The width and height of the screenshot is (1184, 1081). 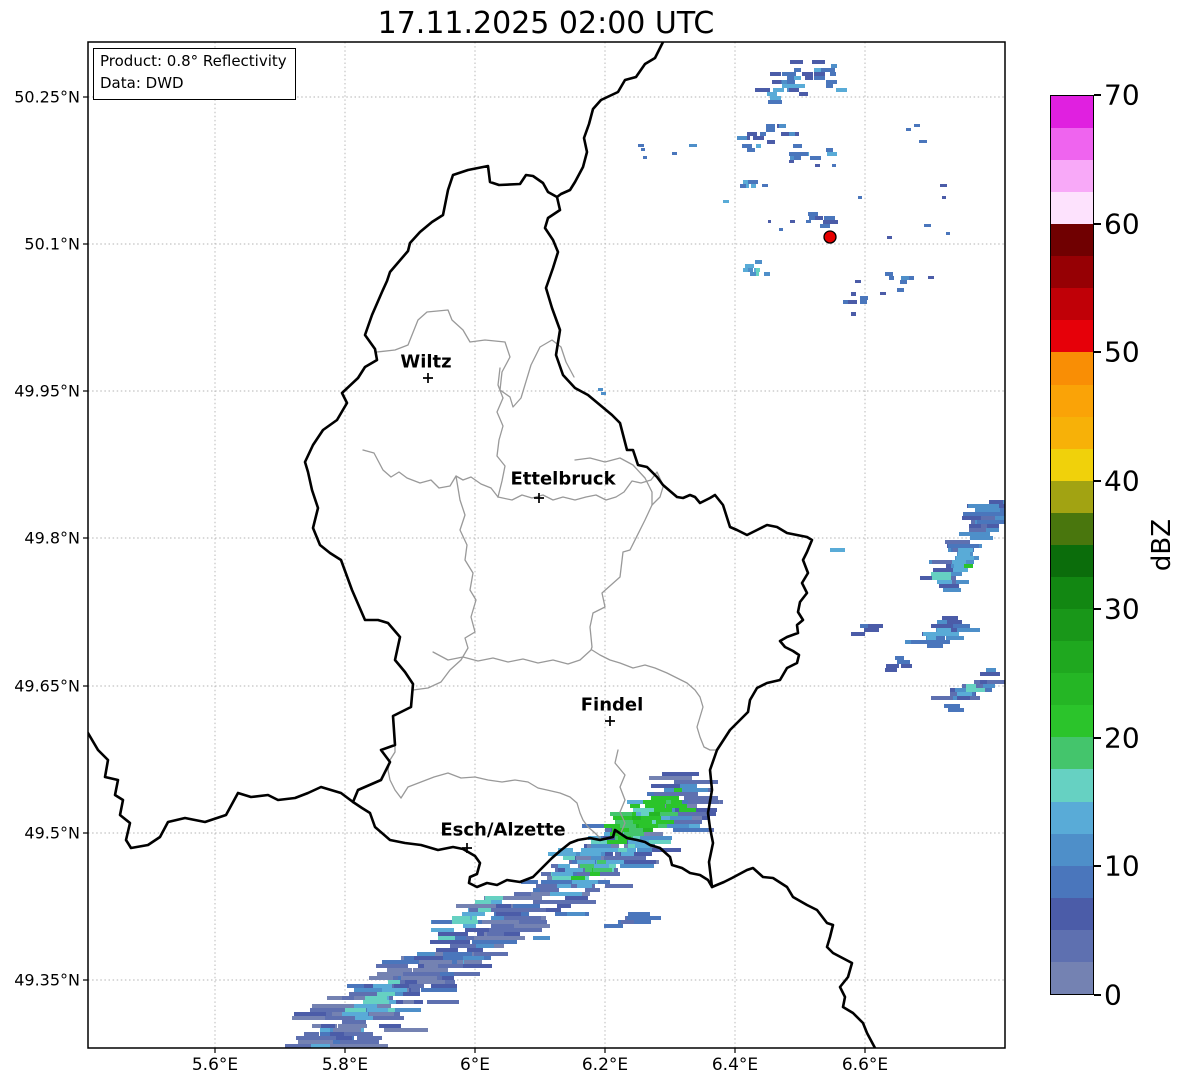 I want to click on city-marker-icon, so click(x=539, y=498).